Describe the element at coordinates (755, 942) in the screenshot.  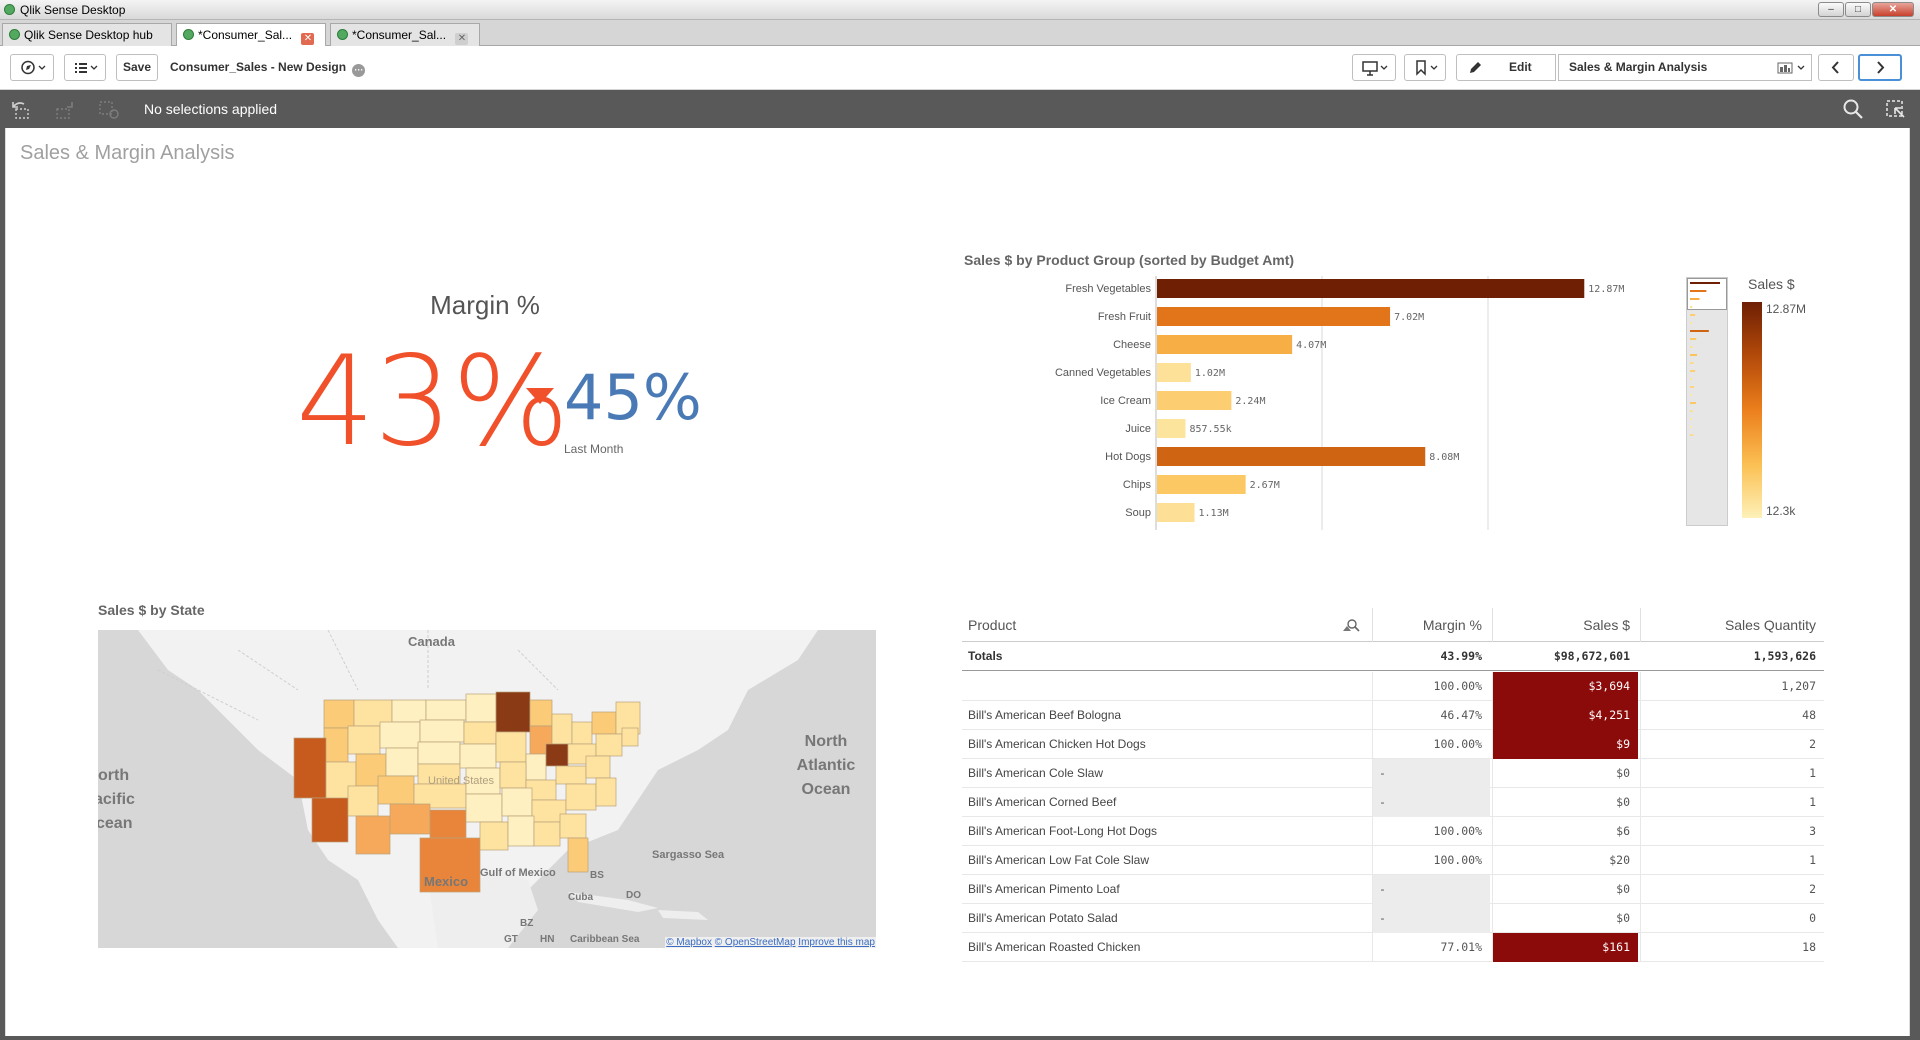
I see `osm-link: © OpenStreetMap` at that location.